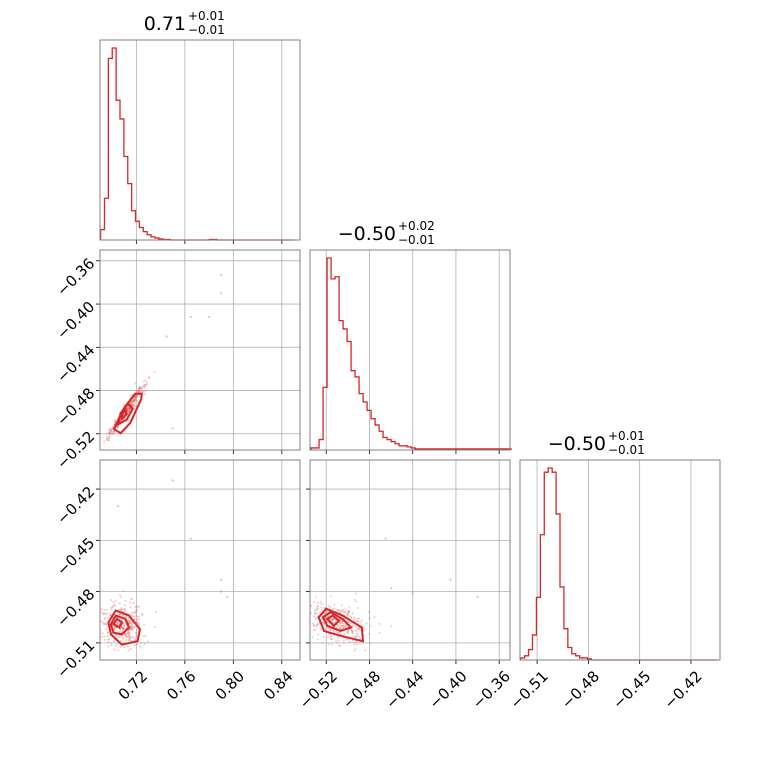  Describe the element at coordinates (75, 449) in the screenshot. I see `y-tick-label: −0.52` at that location.